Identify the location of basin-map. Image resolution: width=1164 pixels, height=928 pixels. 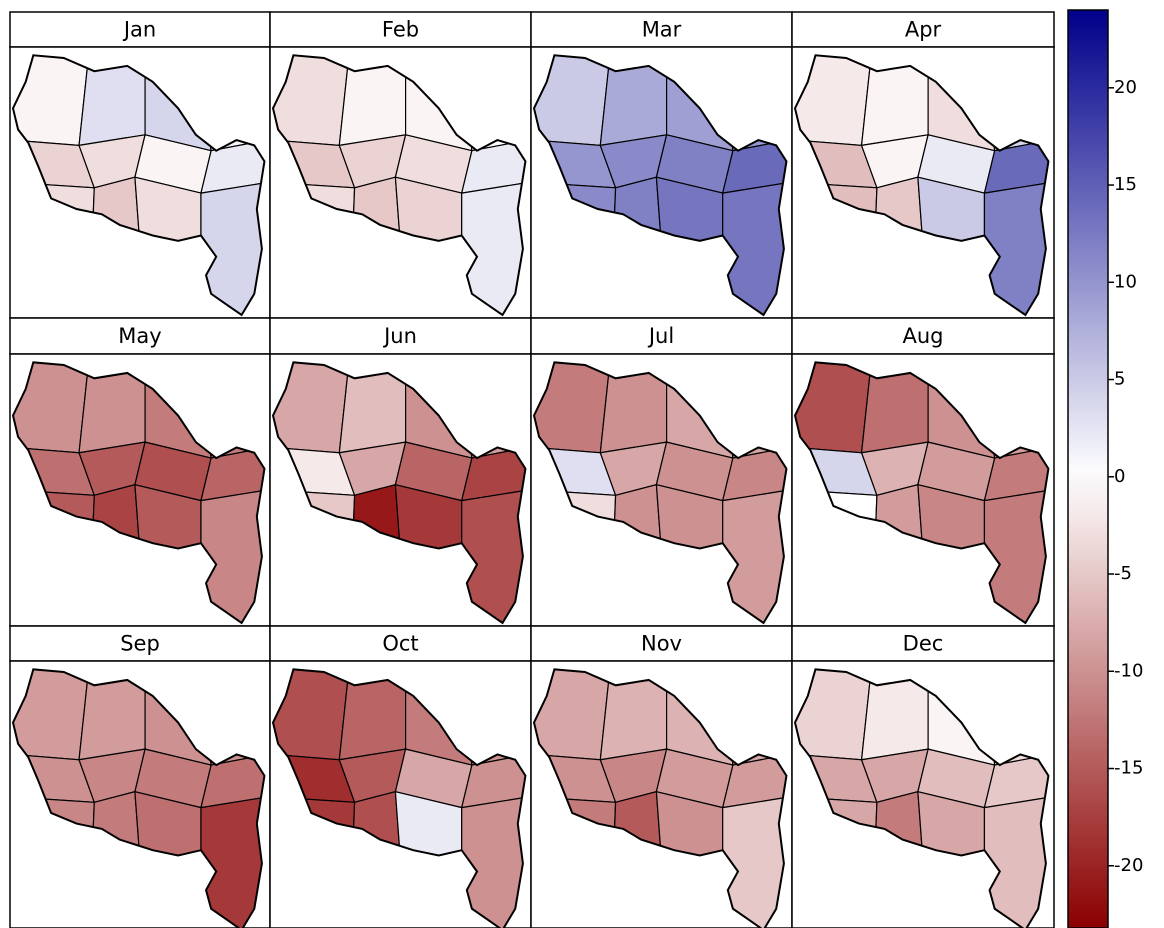
(661, 796).